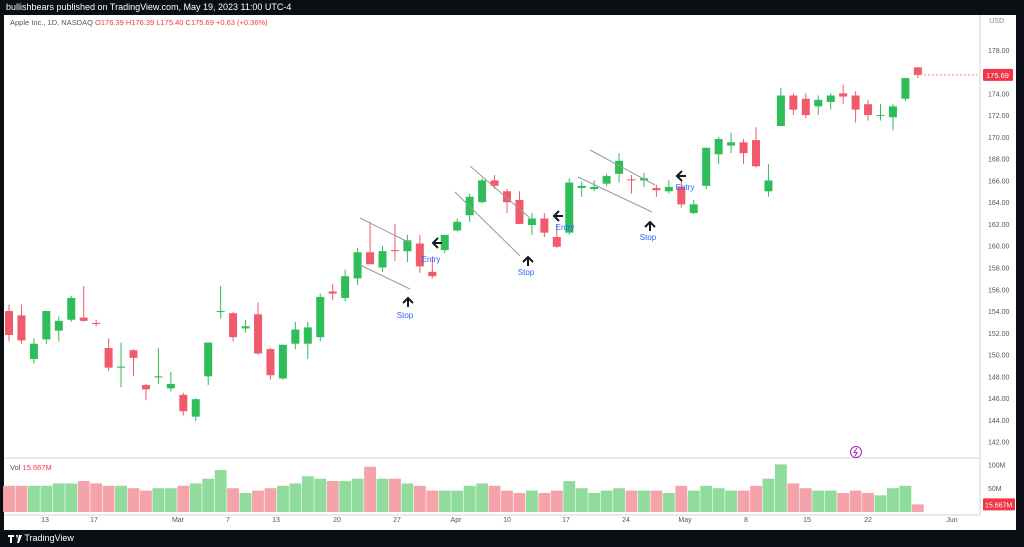 Image resolution: width=1024 pixels, height=547 pixels. I want to click on price-tick-label: 146.00, so click(999, 399).